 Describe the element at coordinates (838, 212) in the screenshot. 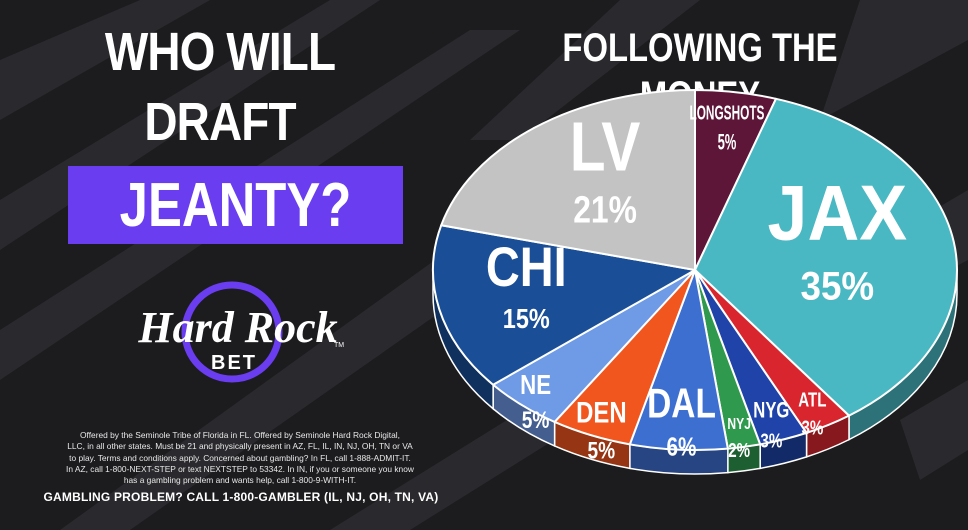

I see `slice-label-name: JAX` at that location.